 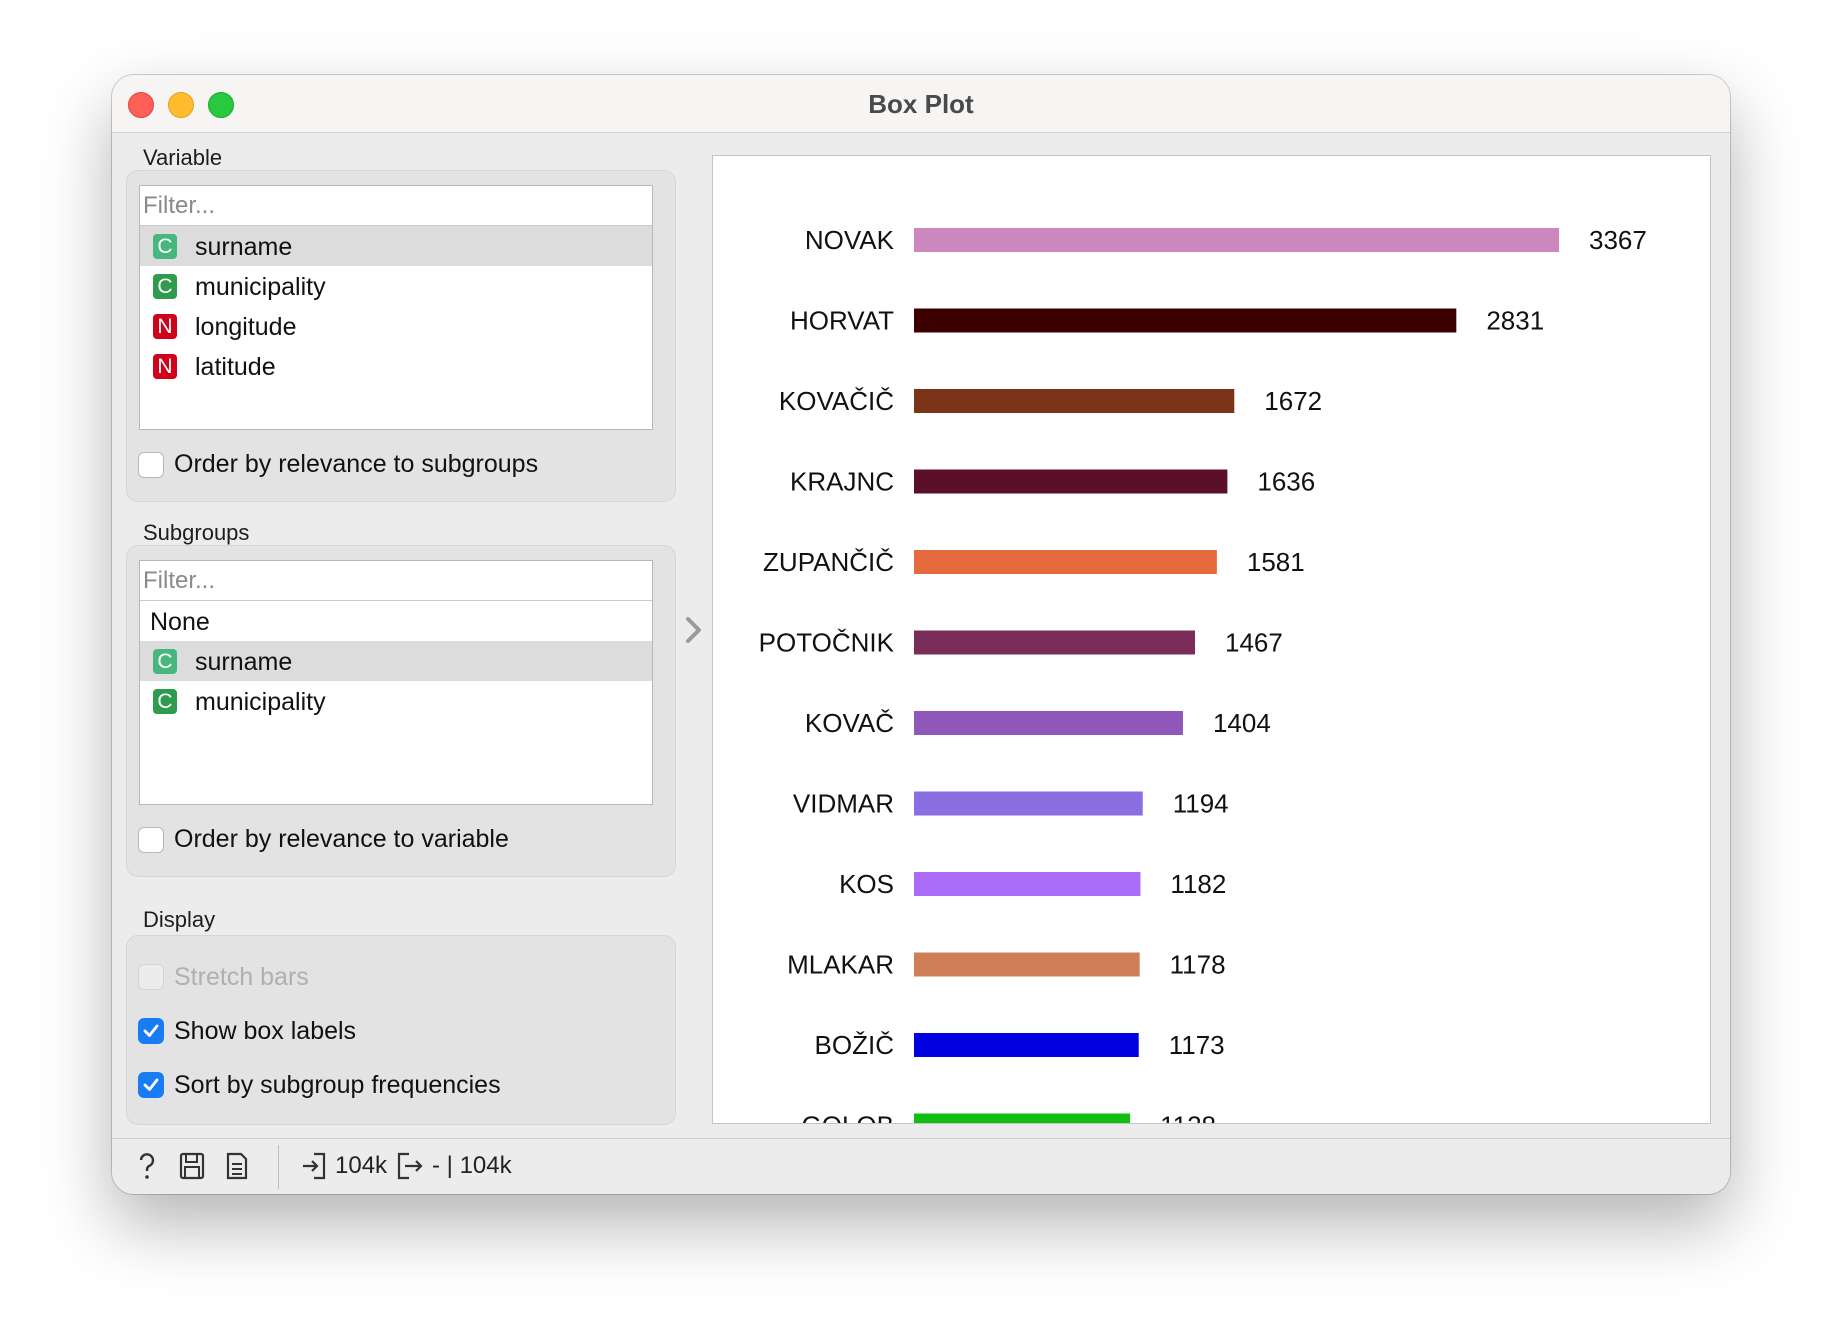 What do you see at coordinates (827, 643) in the screenshot?
I see `category-label: POTOČNIK` at bounding box center [827, 643].